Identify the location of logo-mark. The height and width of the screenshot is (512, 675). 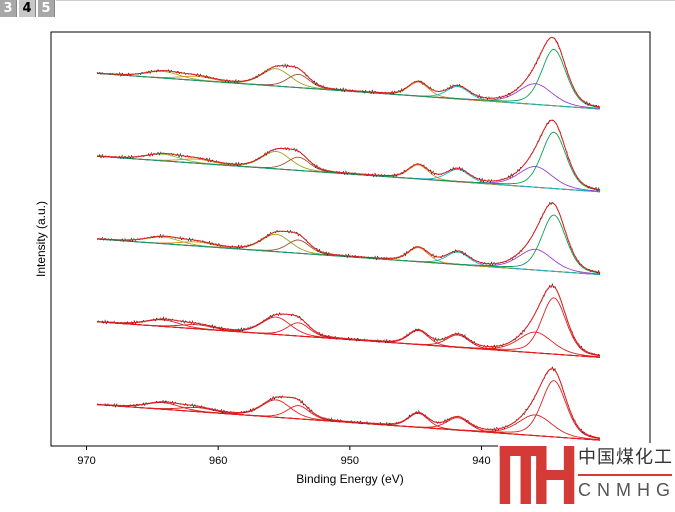
(537, 475).